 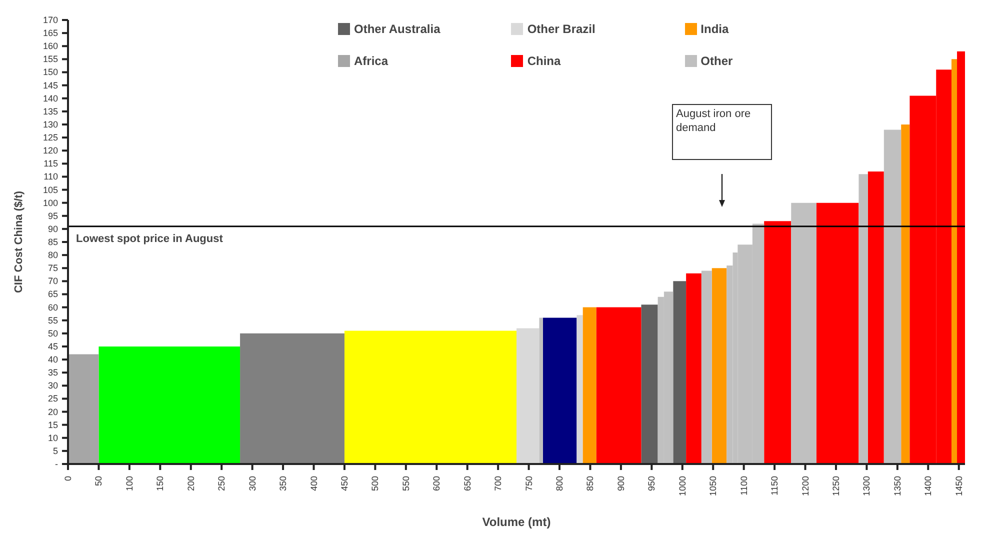 I want to click on x-tick-label: 1350, so click(x=897, y=486).